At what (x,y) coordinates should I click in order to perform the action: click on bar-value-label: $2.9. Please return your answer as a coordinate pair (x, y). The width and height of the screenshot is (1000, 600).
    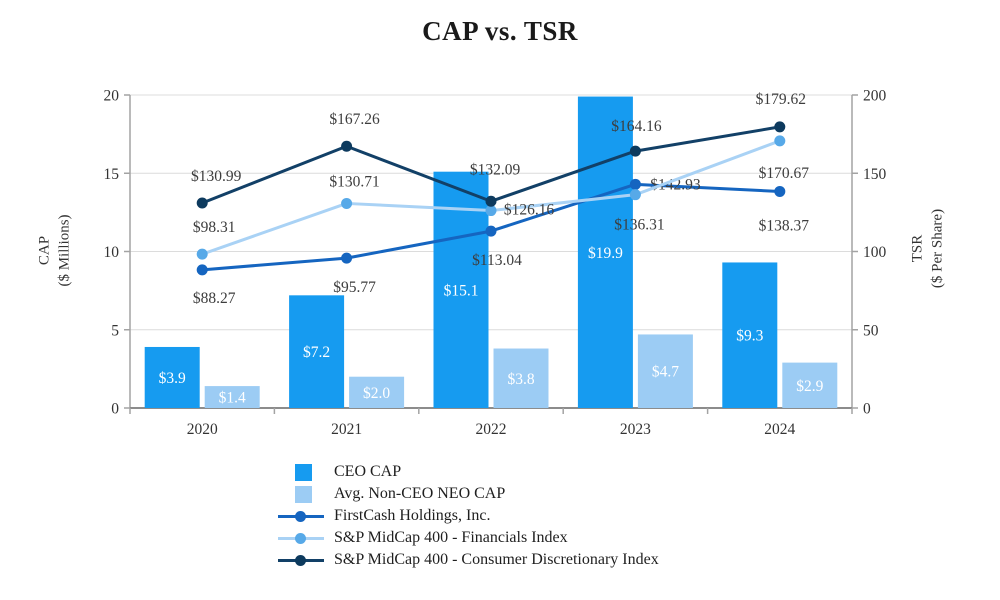
    Looking at the image, I should click on (809, 386).